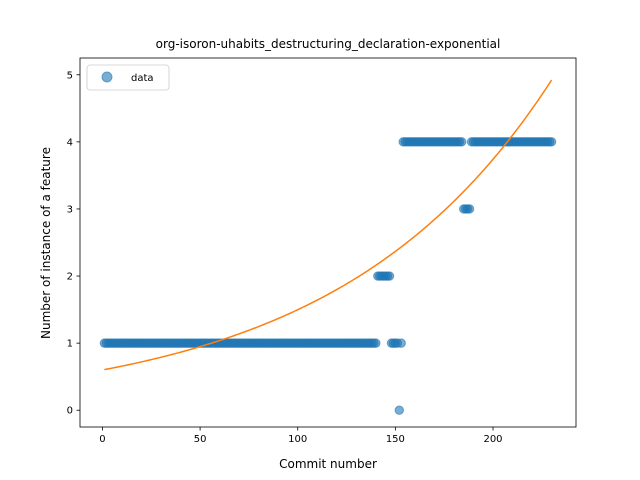  Describe the element at coordinates (492, 439) in the screenshot. I see `x-tick-label: 200` at that location.